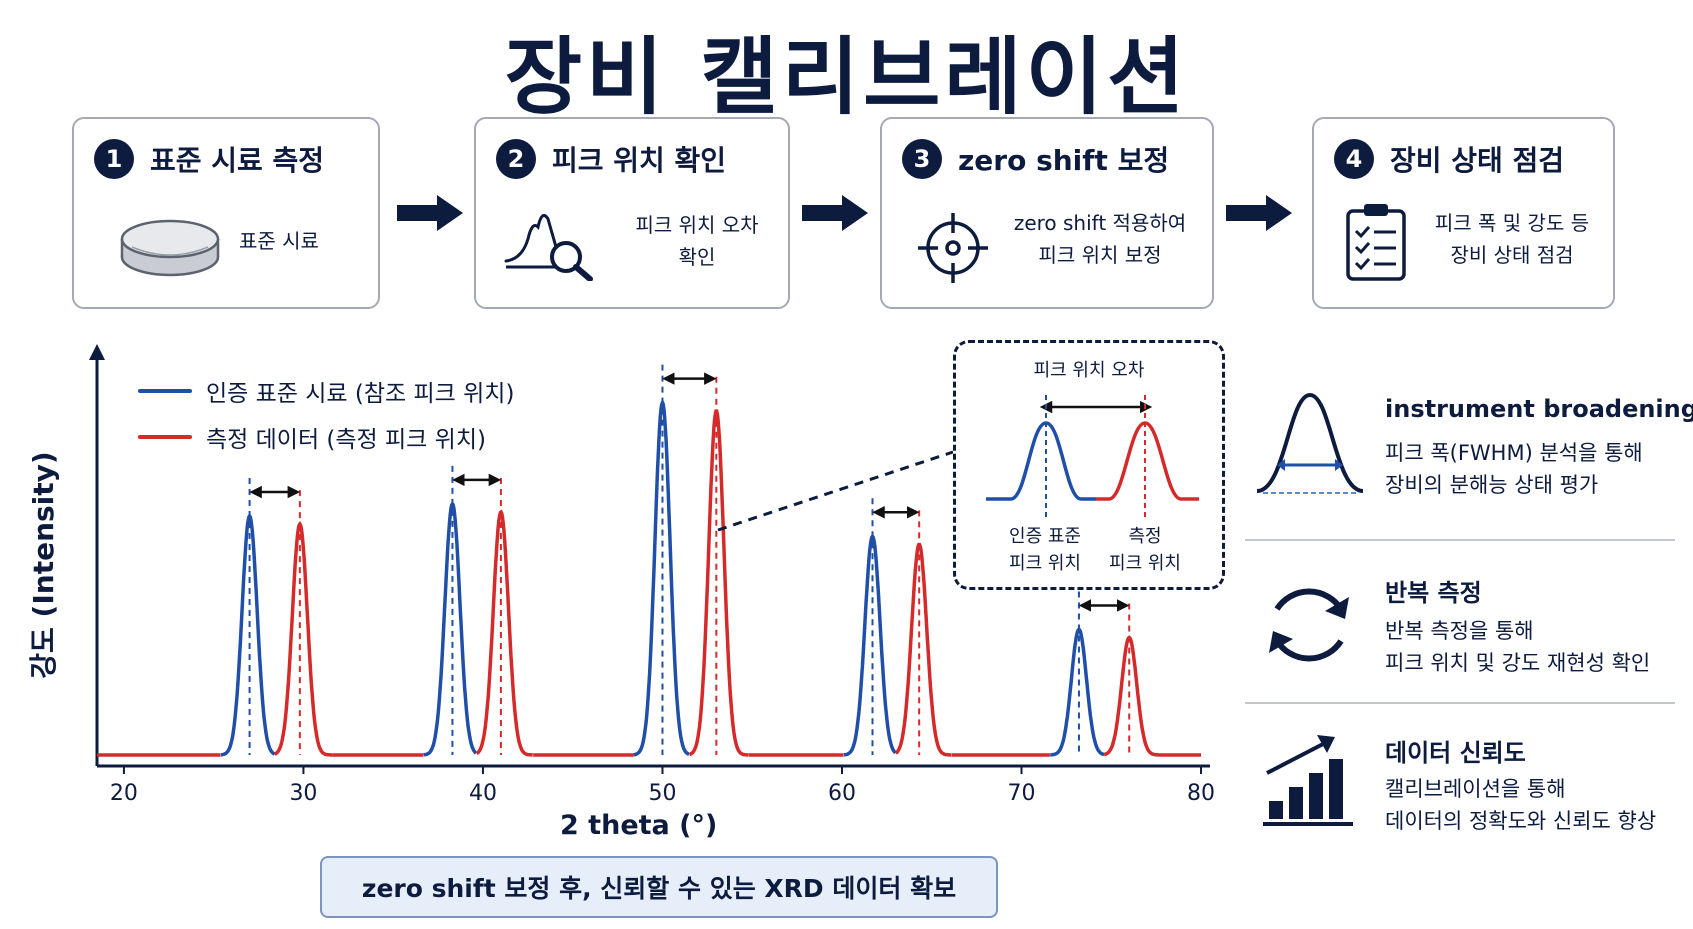  Describe the element at coordinates (846, 77) in the screenshot. I see `page-title: 장비 캘리브레이션` at that location.